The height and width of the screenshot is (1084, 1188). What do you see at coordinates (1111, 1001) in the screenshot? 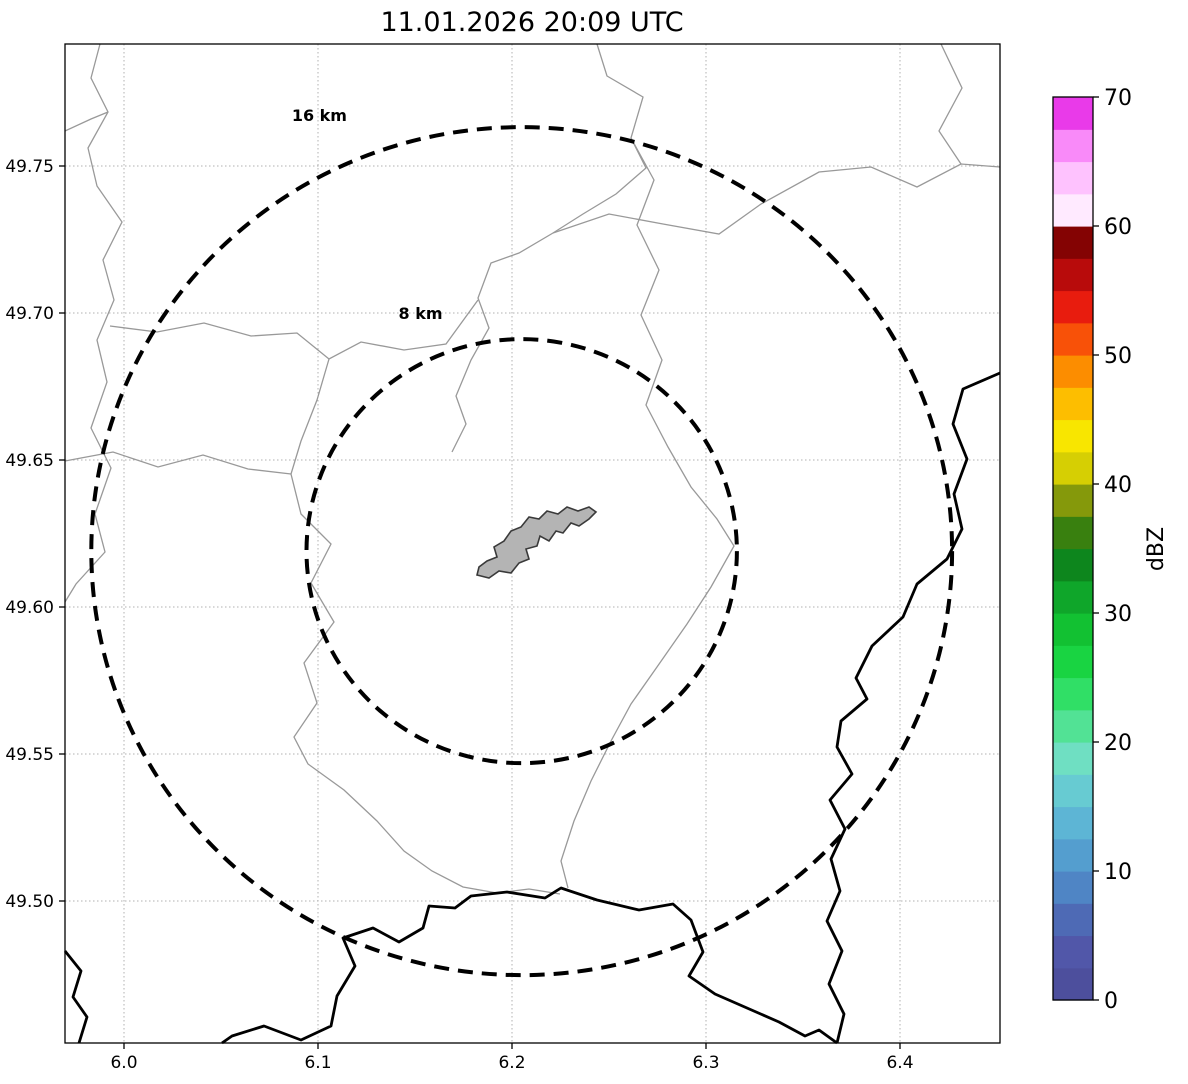
I see `colorbar-tick-label: 0` at bounding box center [1111, 1001].